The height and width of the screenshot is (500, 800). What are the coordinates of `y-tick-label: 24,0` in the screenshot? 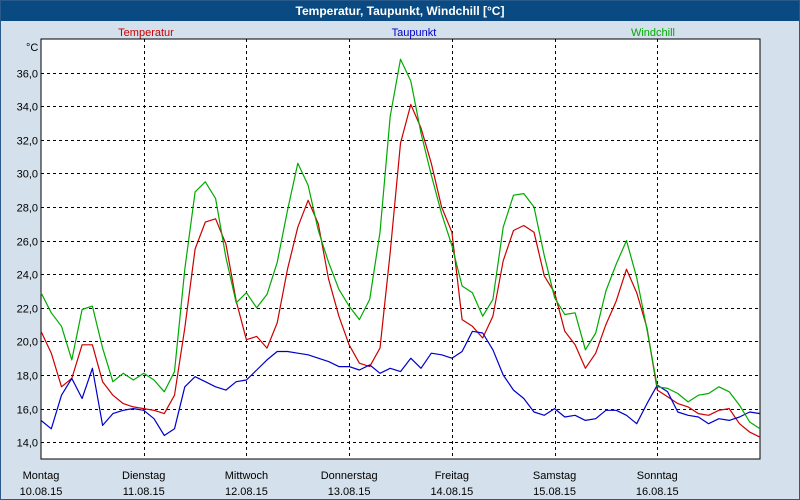 It's located at (27, 276).